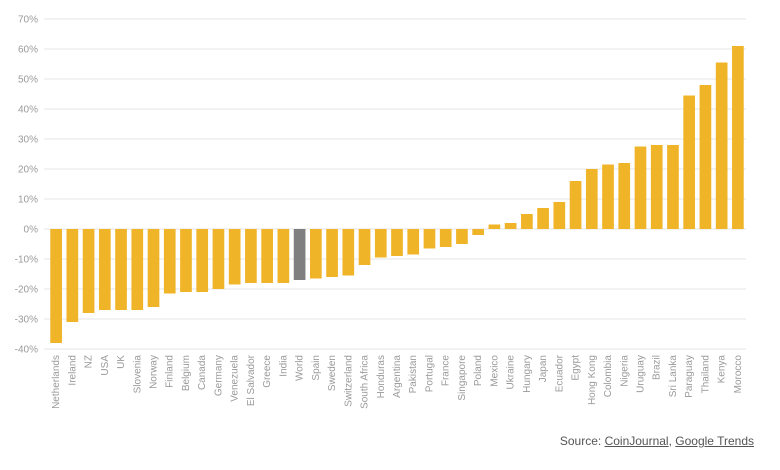  Describe the element at coordinates (31, 230) in the screenshot. I see `y-tick-label: 0%` at that location.